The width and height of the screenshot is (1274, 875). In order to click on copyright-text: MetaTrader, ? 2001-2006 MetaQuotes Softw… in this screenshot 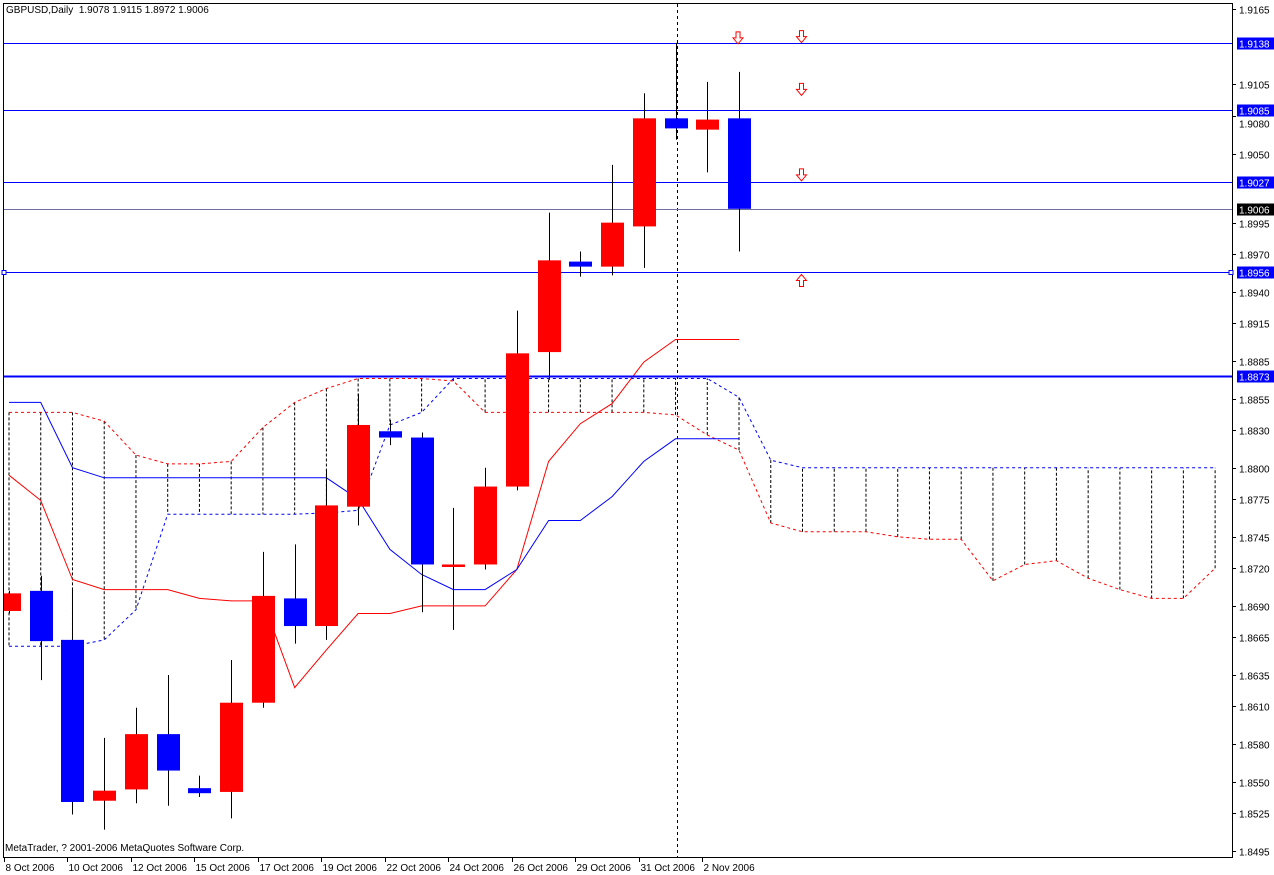, I will do `click(125, 848)`.